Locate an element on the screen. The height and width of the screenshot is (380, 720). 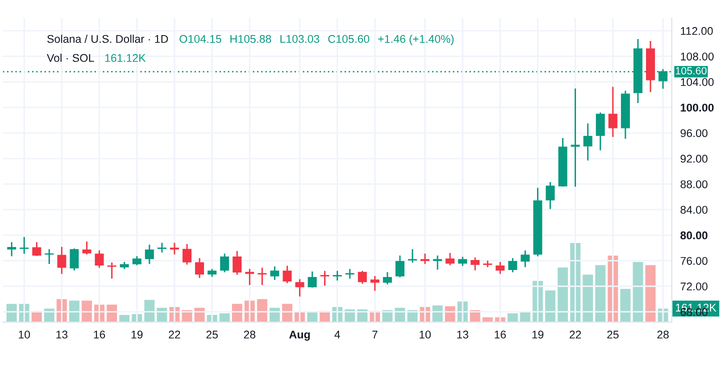
annotation: L103.03 is located at coordinates (300, 39).